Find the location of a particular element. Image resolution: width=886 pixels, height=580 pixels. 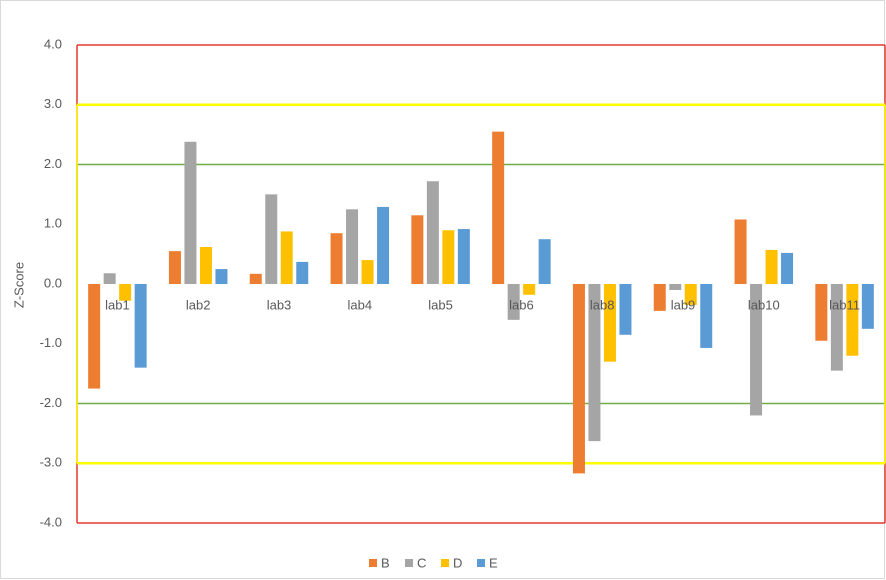

x-tick-label: lab2 is located at coordinates (198, 304).